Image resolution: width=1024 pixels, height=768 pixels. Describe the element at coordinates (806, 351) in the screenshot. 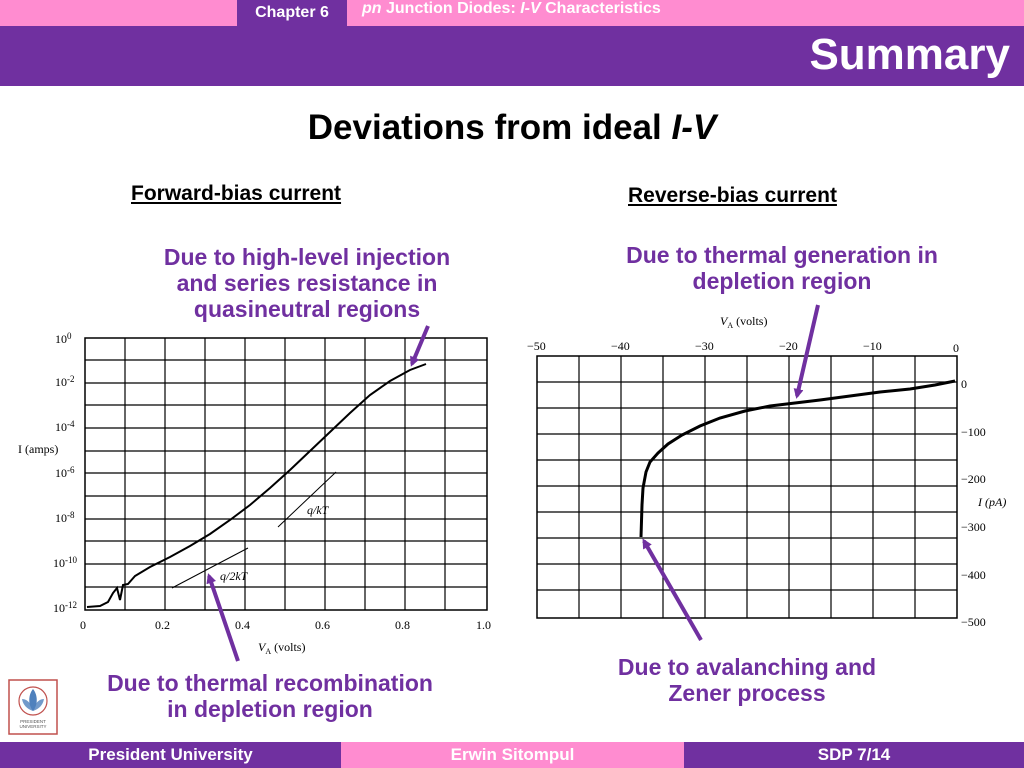

I see `arrow-generation` at that location.